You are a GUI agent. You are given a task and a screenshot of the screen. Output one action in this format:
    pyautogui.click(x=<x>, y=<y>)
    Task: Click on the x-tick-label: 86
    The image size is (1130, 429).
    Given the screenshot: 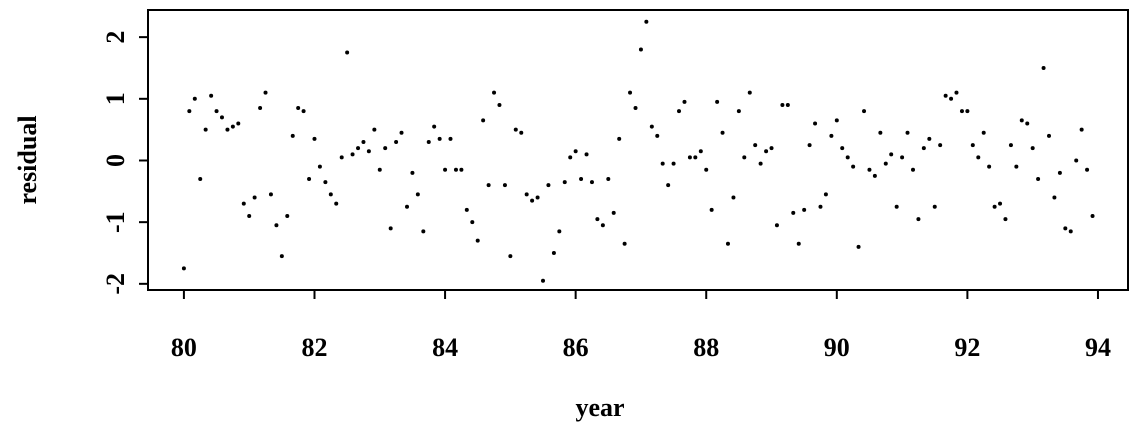 What is the action you would take?
    pyautogui.click(x=576, y=347)
    